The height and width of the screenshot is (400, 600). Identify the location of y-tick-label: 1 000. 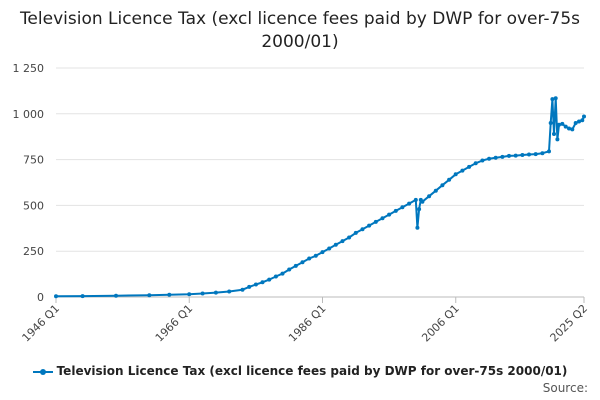
(29, 114).